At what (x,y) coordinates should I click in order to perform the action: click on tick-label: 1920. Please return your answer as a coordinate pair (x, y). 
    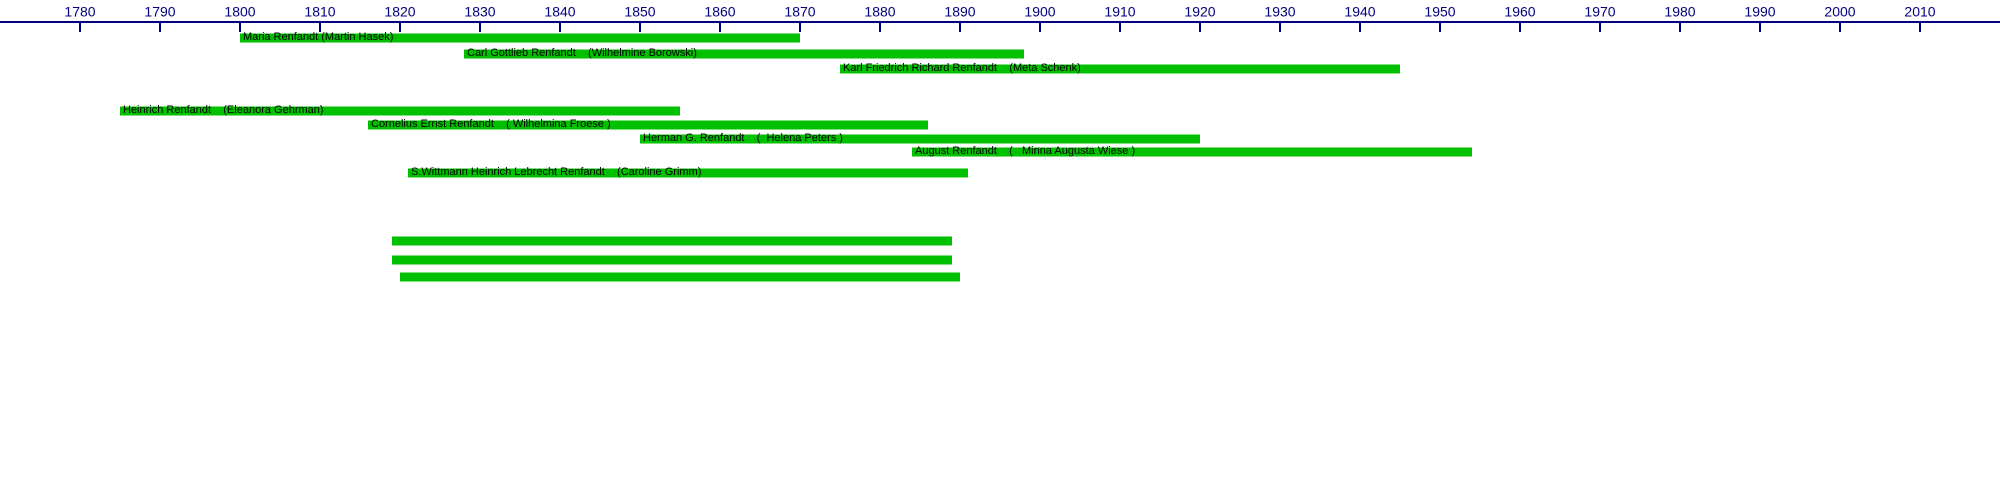
    Looking at the image, I should click on (1199, 12).